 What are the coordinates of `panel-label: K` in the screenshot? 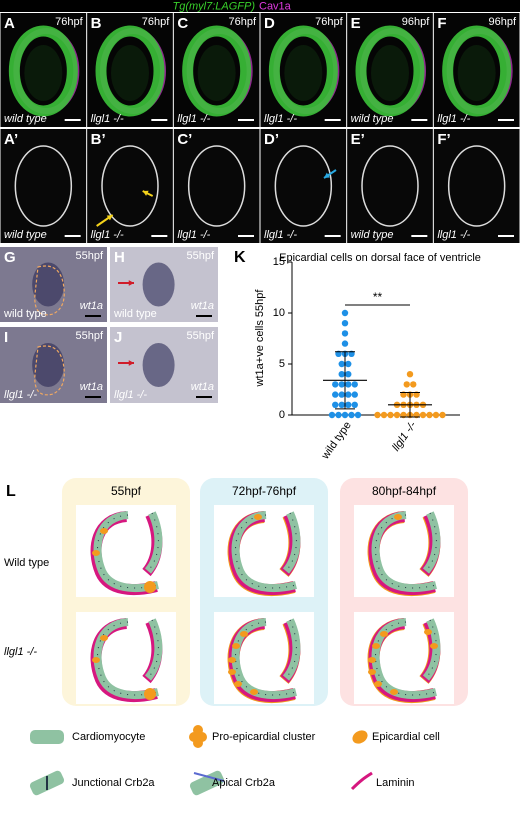 It's located at (240, 257).